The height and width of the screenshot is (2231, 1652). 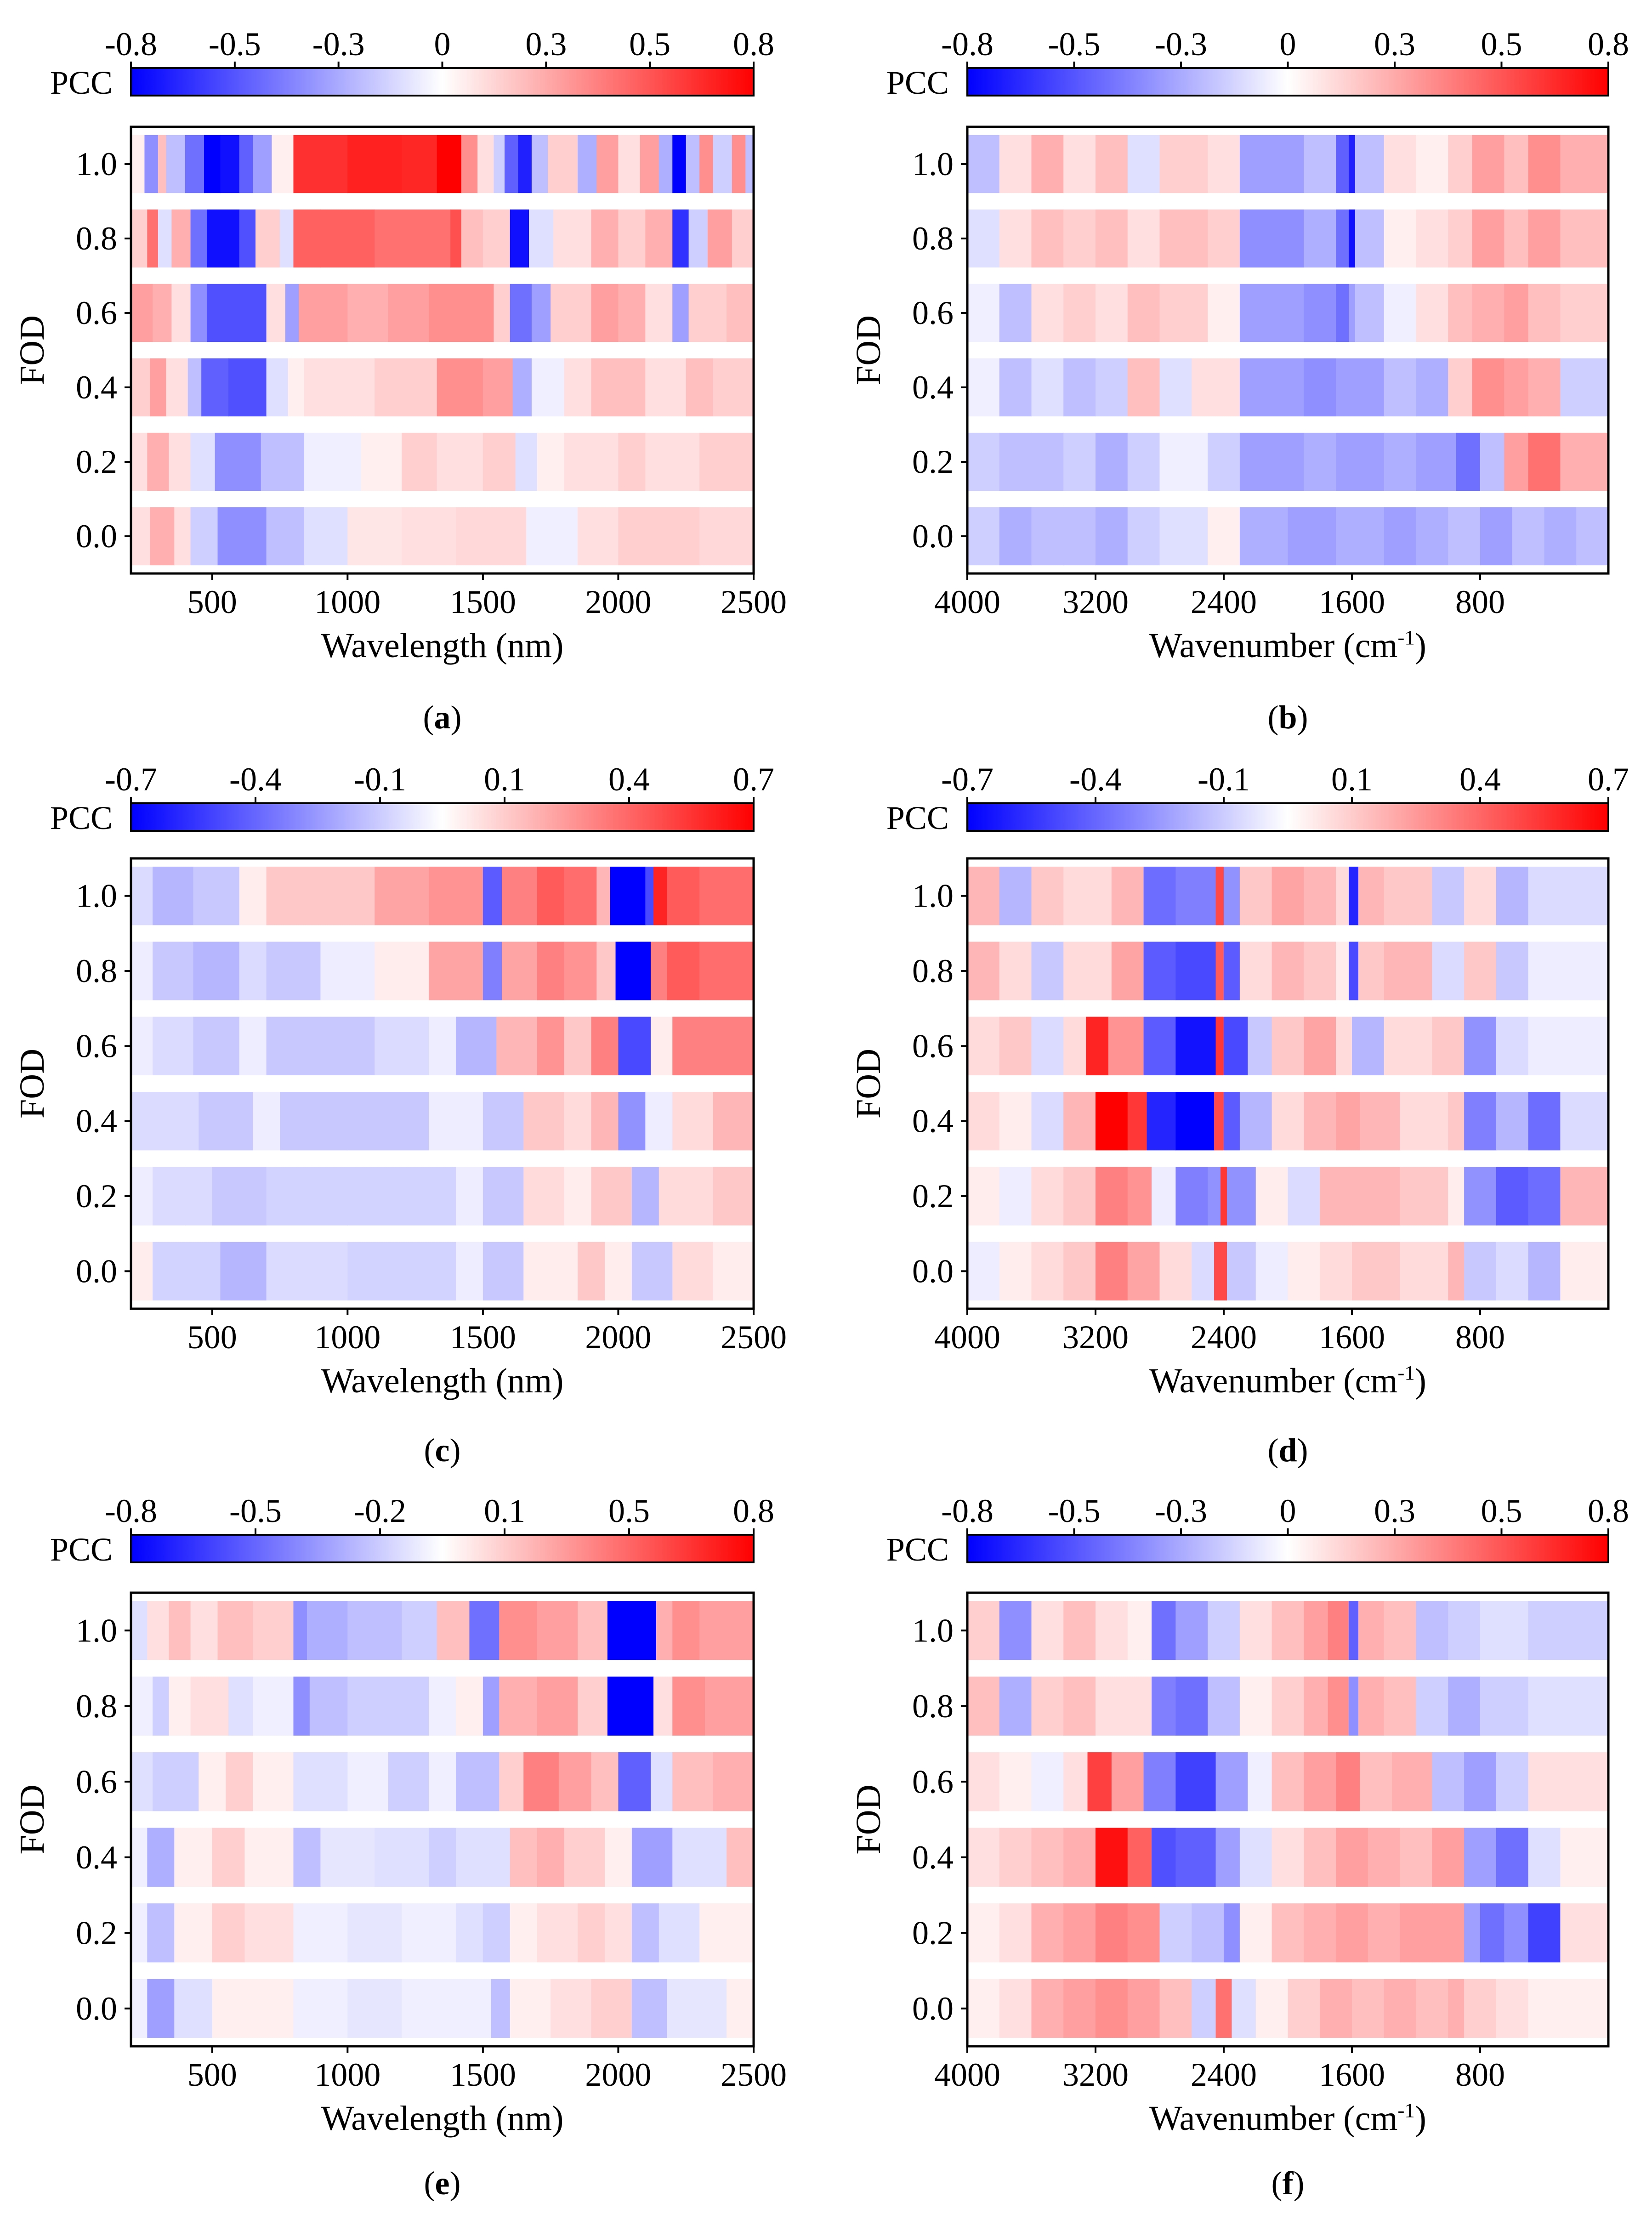 What do you see at coordinates (442, 817) in the screenshot?
I see `colorbar` at bounding box center [442, 817].